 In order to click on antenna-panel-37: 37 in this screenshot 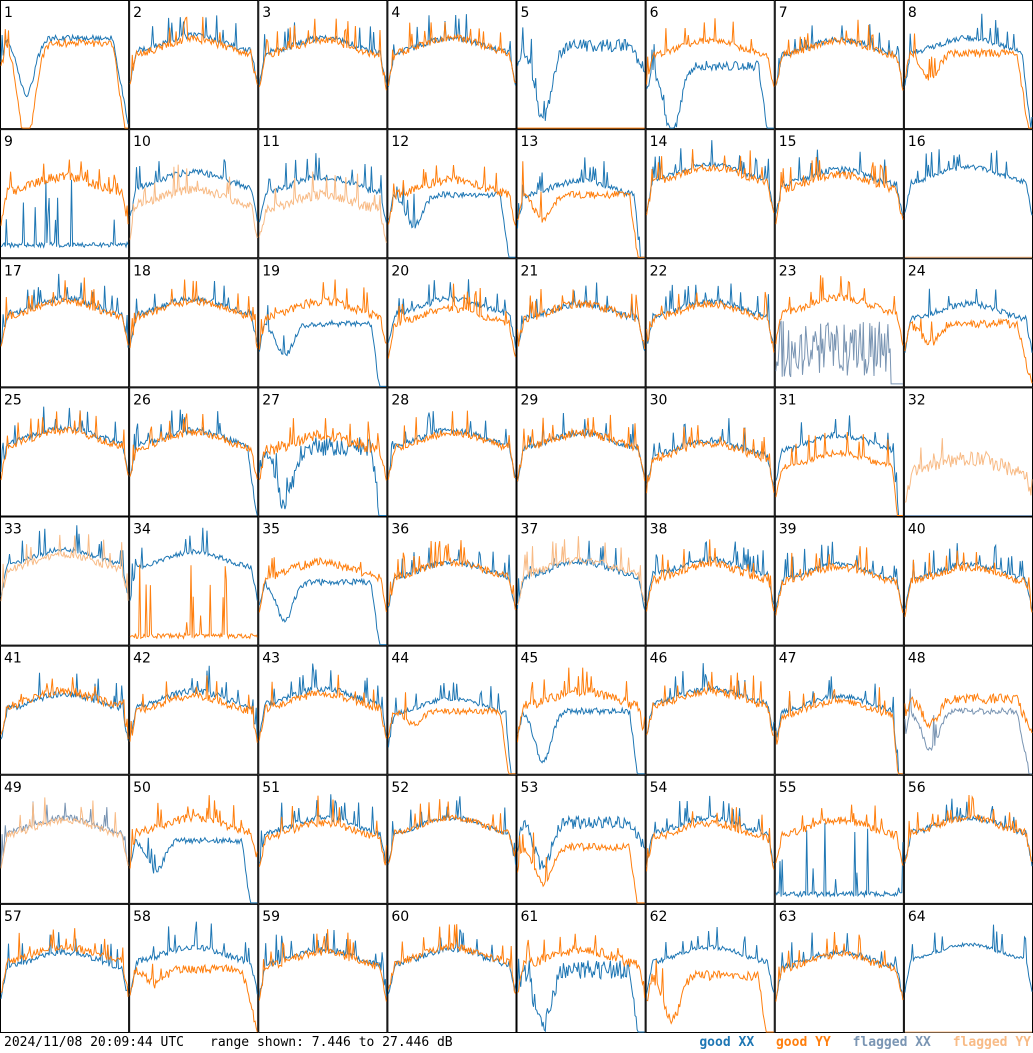, I will do `click(581, 581)`.